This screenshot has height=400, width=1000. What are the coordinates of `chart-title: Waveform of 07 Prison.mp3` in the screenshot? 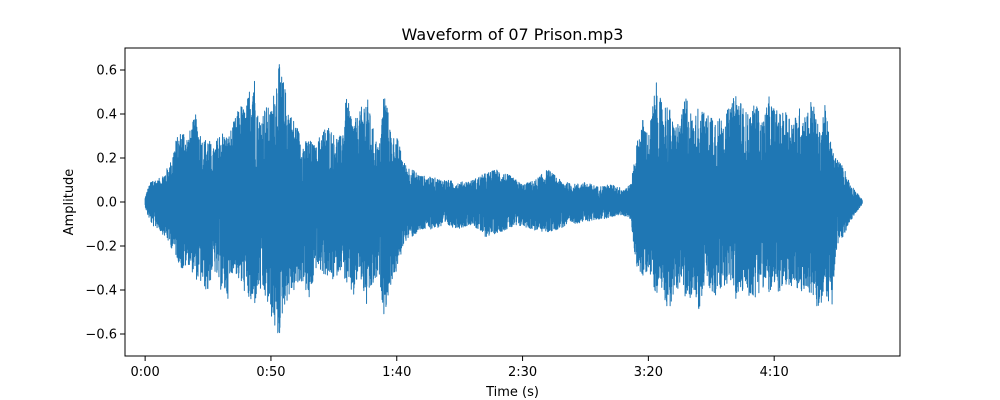 It's located at (513, 34).